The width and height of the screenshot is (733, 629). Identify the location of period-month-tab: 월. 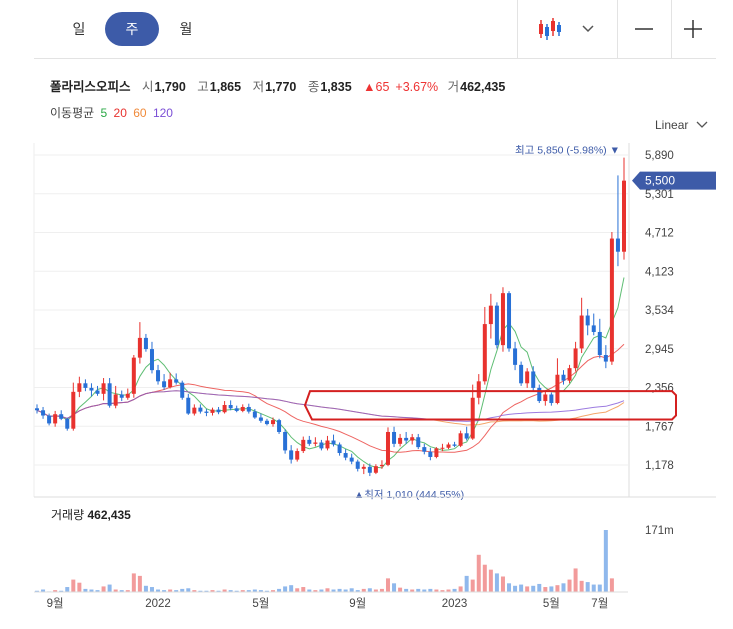
(186, 29).